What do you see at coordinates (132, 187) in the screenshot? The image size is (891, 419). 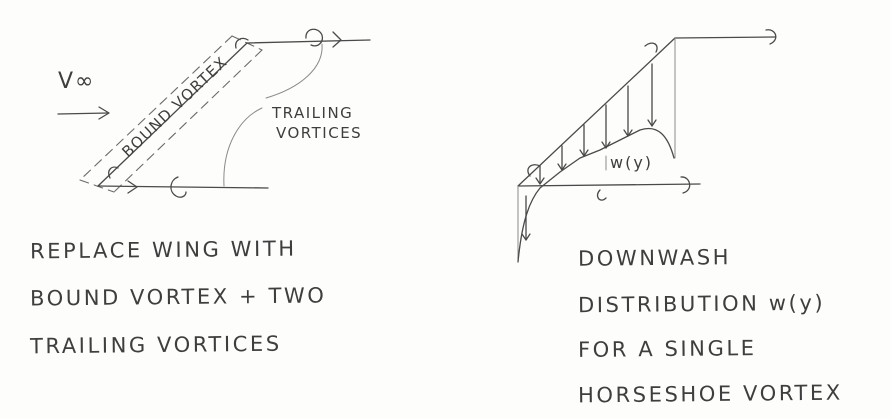 I see `trailing-vortex-lower-arrow` at bounding box center [132, 187].